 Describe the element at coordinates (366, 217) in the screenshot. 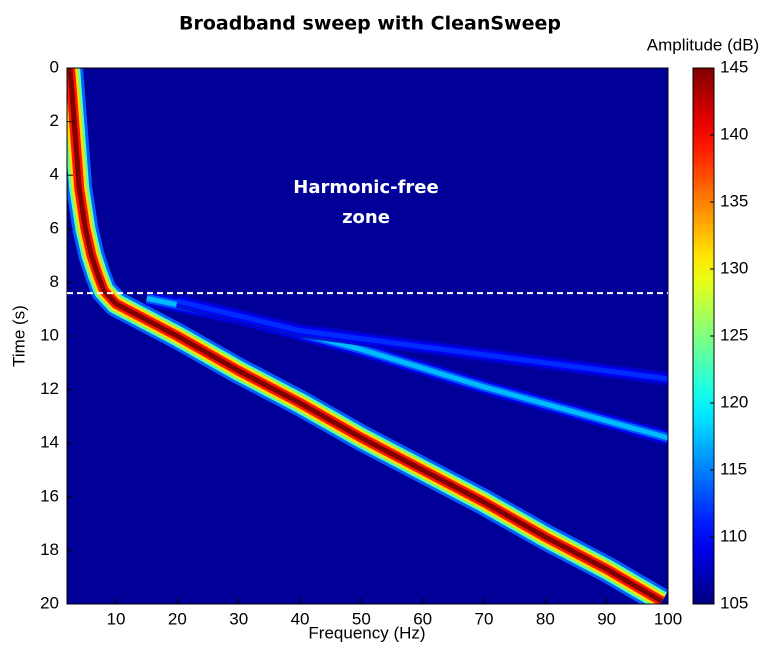

I see `annotation: zone` at that location.